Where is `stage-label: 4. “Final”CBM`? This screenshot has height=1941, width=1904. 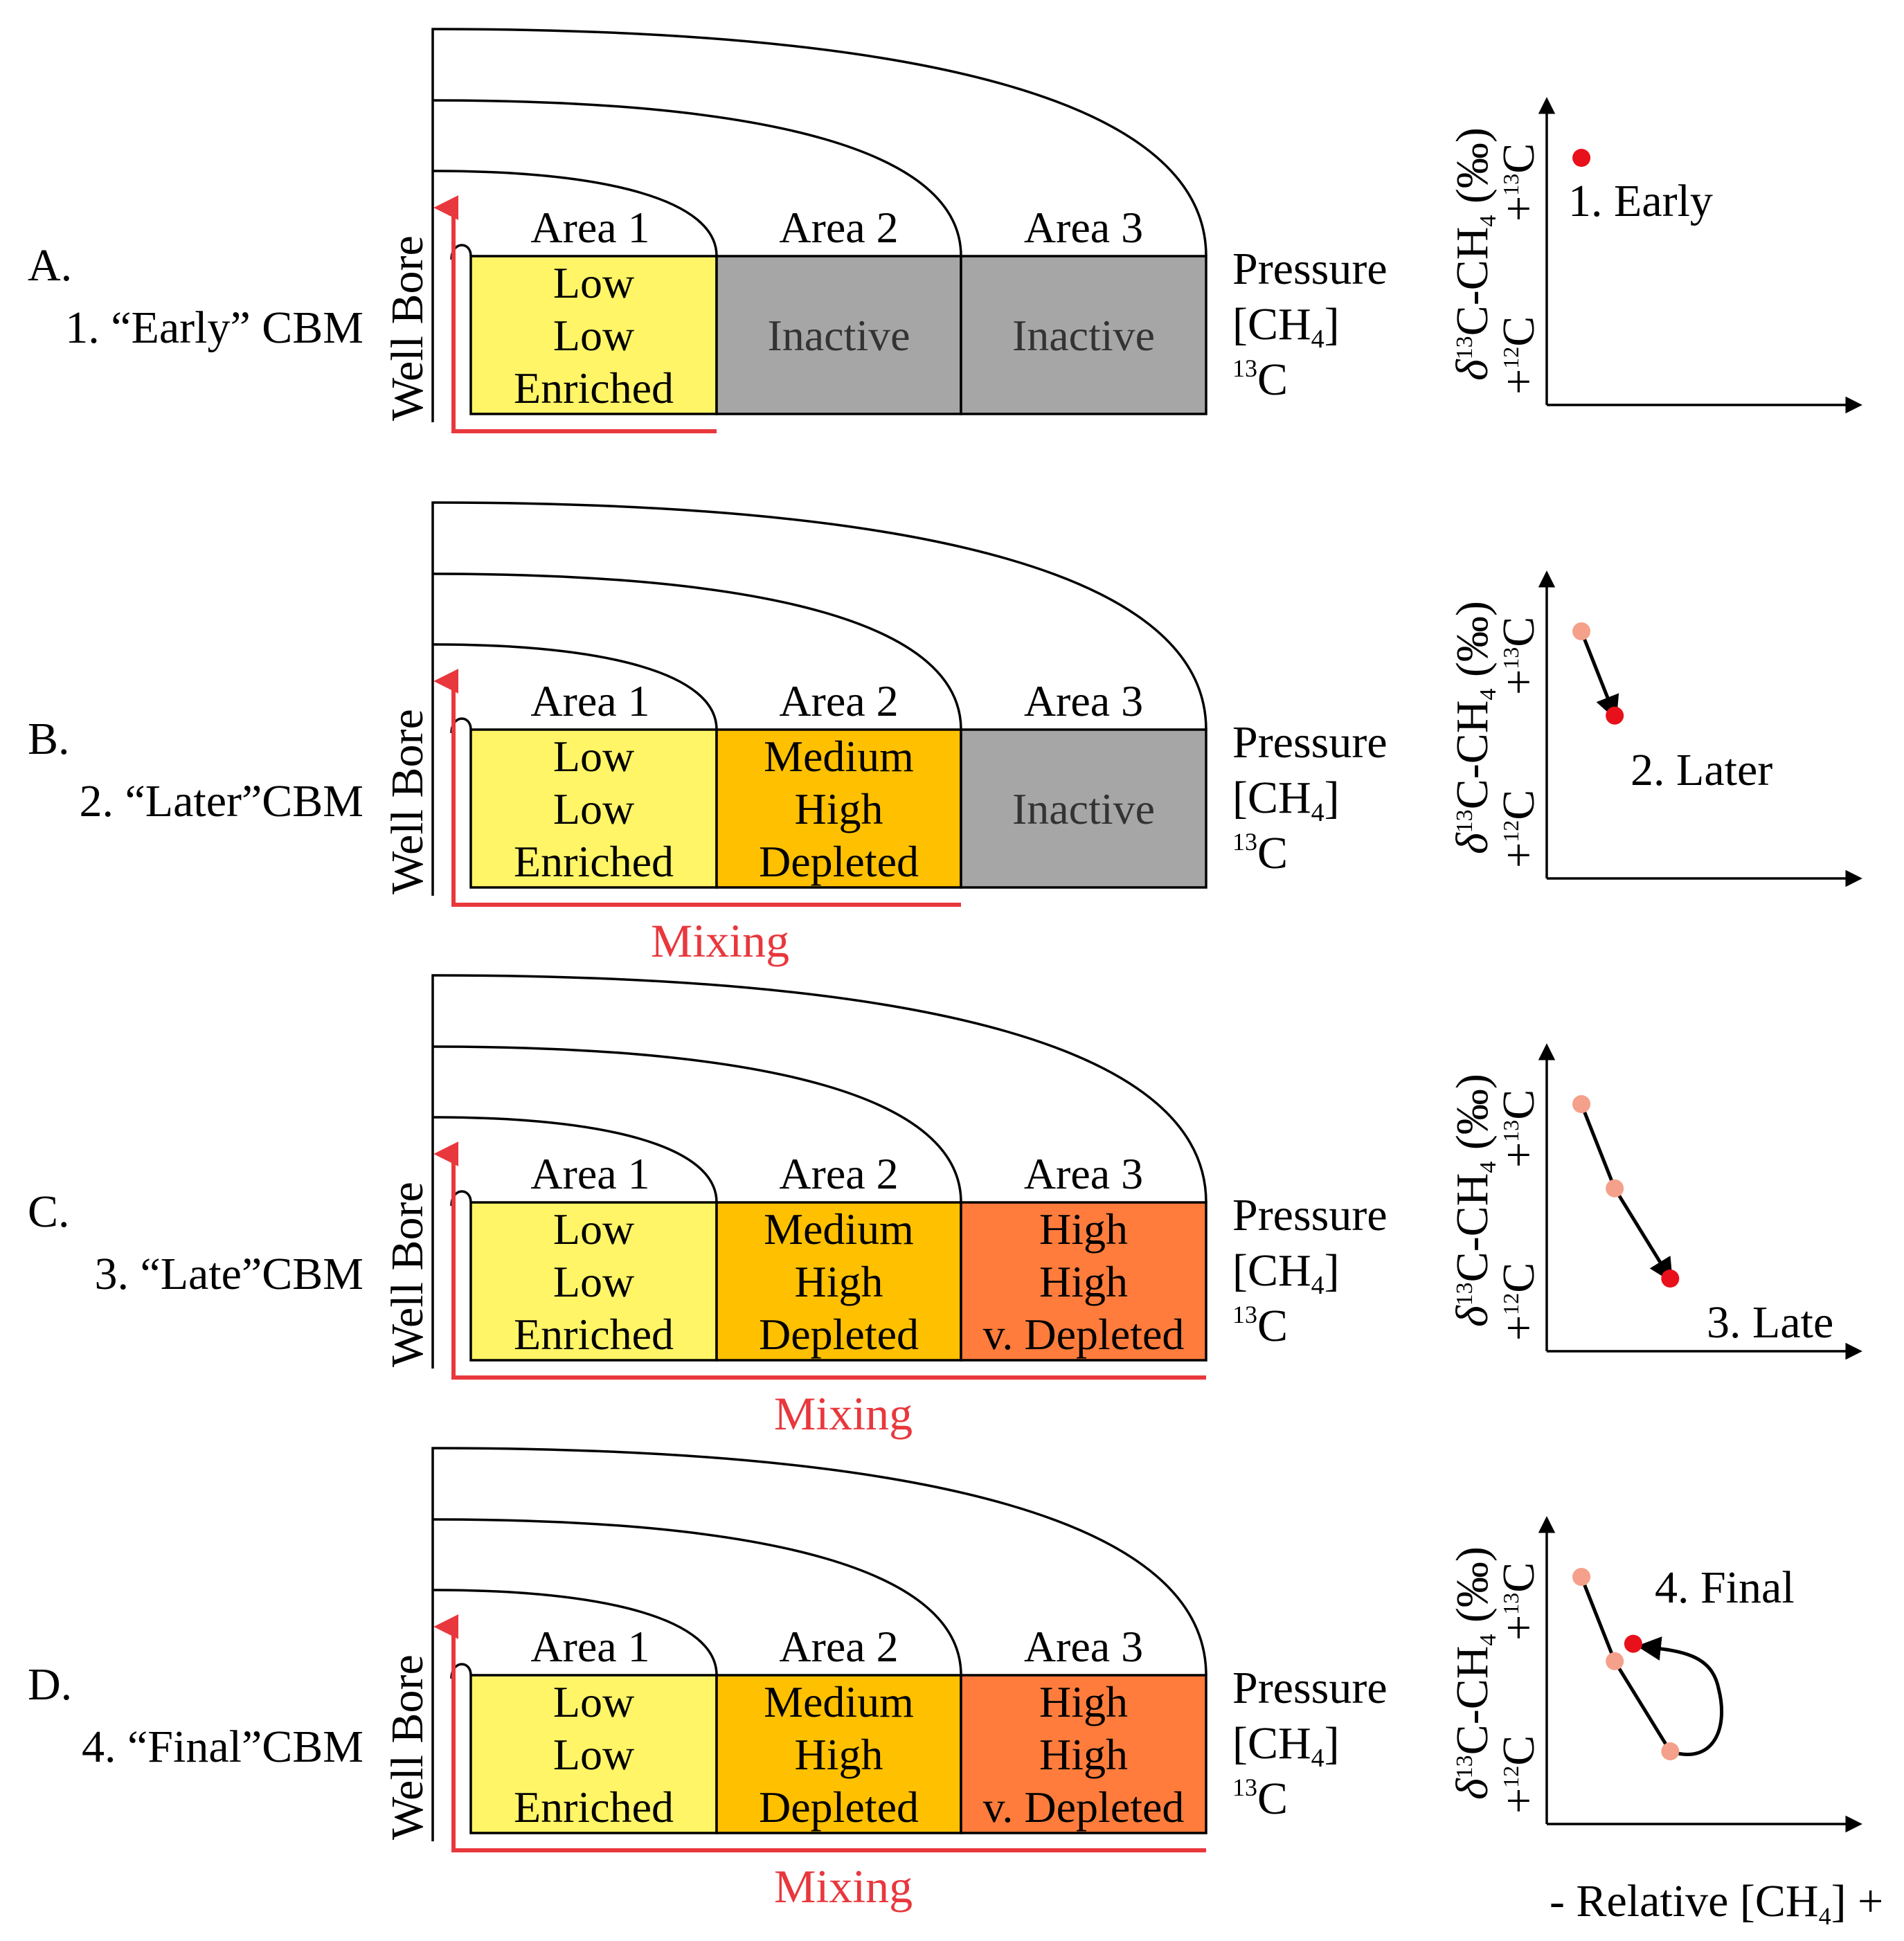 stage-label: 4. “Final”CBM is located at coordinates (222, 1747).